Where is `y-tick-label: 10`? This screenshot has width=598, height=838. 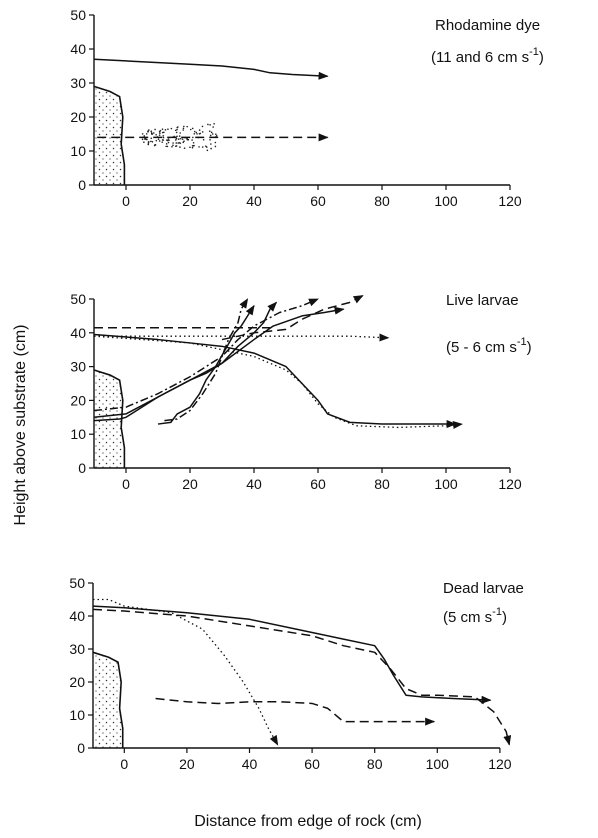
y-tick-label: 10 is located at coordinates (78, 434).